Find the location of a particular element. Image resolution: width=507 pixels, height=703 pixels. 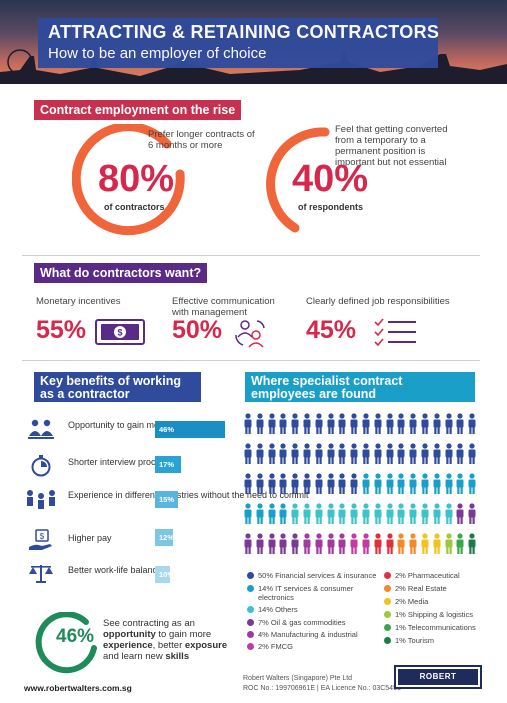

want-label-2: Effective communication with management is located at coordinates (223, 307).